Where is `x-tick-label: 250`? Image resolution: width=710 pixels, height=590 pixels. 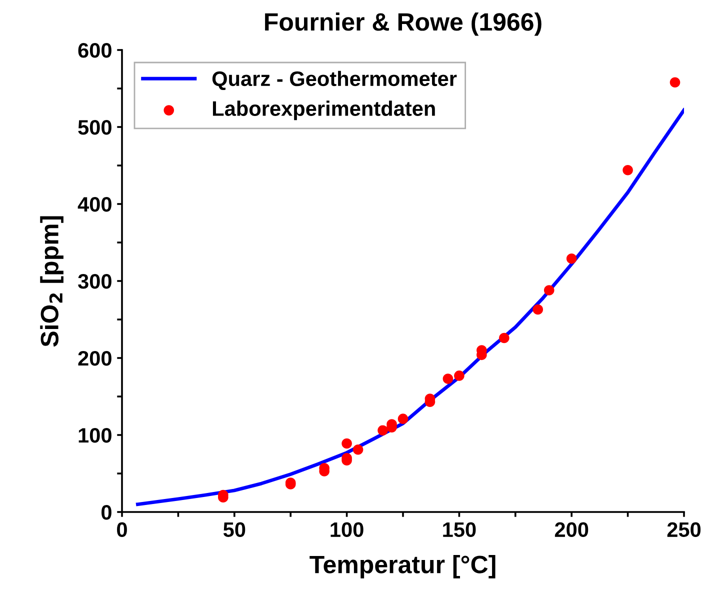 x-tick-label: 250 is located at coordinates (684, 530).